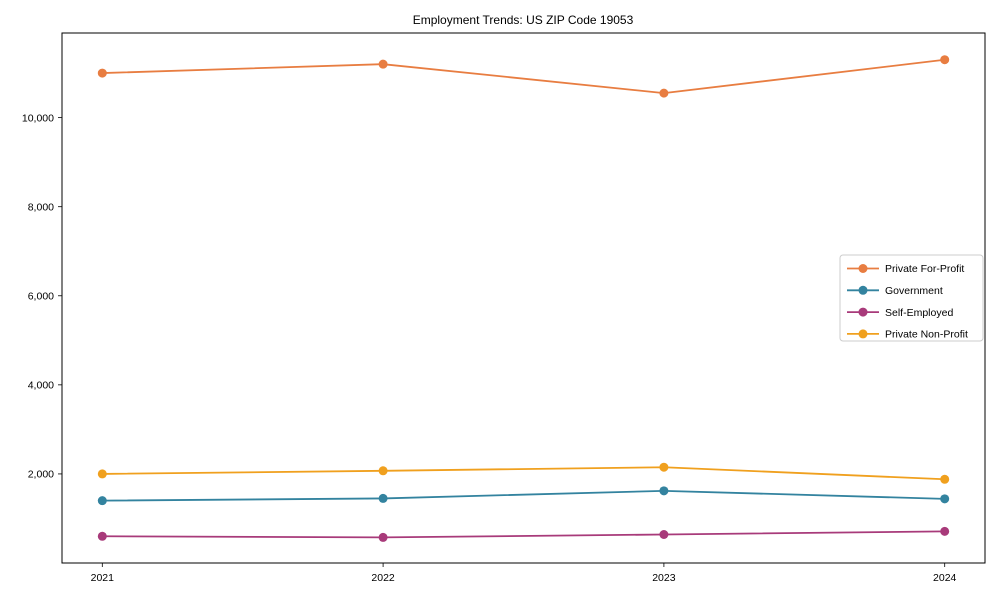 The image size is (1000, 600). Describe the element at coordinates (383, 578) in the screenshot. I see `x-tick-label-2022: 2022` at that location.